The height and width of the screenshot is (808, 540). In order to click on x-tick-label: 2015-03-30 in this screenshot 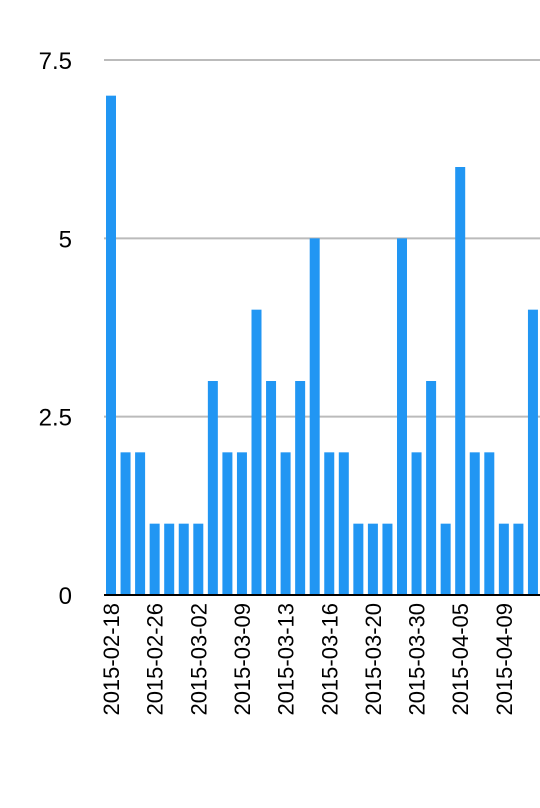, I will do `click(417, 659)`.